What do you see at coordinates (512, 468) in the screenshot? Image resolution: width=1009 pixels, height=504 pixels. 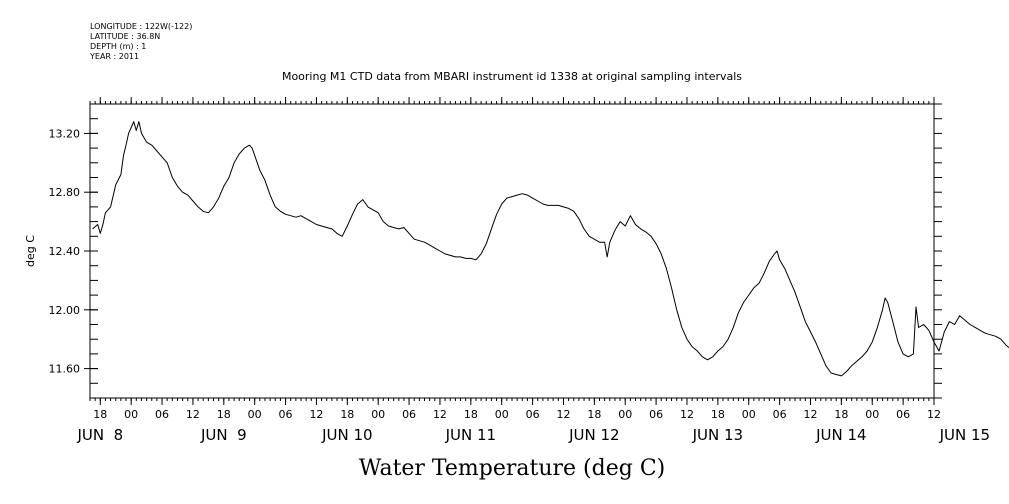 I see `x-axis-label: Water Temperature (deg C)` at bounding box center [512, 468].